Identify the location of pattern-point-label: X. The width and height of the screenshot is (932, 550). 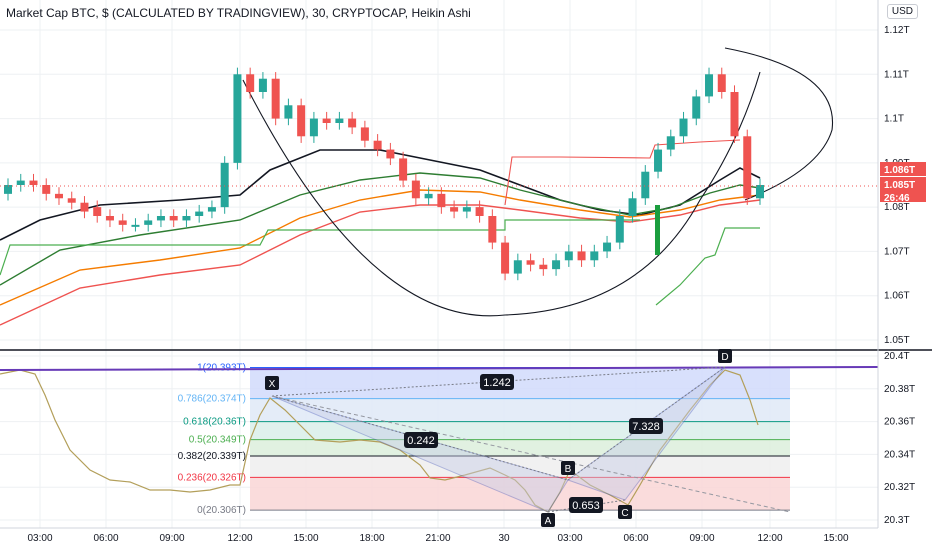
(272, 384).